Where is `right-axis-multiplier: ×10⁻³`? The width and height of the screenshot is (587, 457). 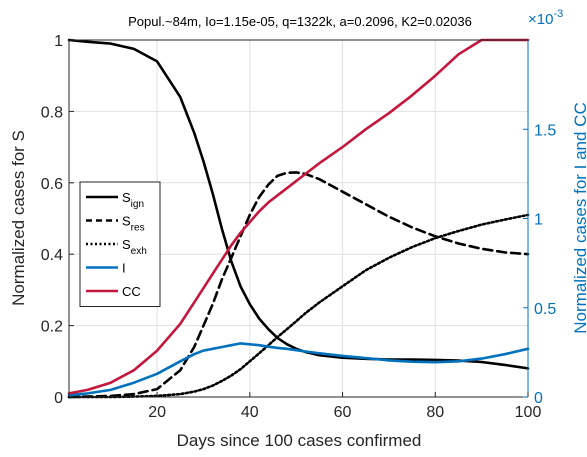
right-axis-multiplier: ×10⁻³ is located at coordinates (545, 18).